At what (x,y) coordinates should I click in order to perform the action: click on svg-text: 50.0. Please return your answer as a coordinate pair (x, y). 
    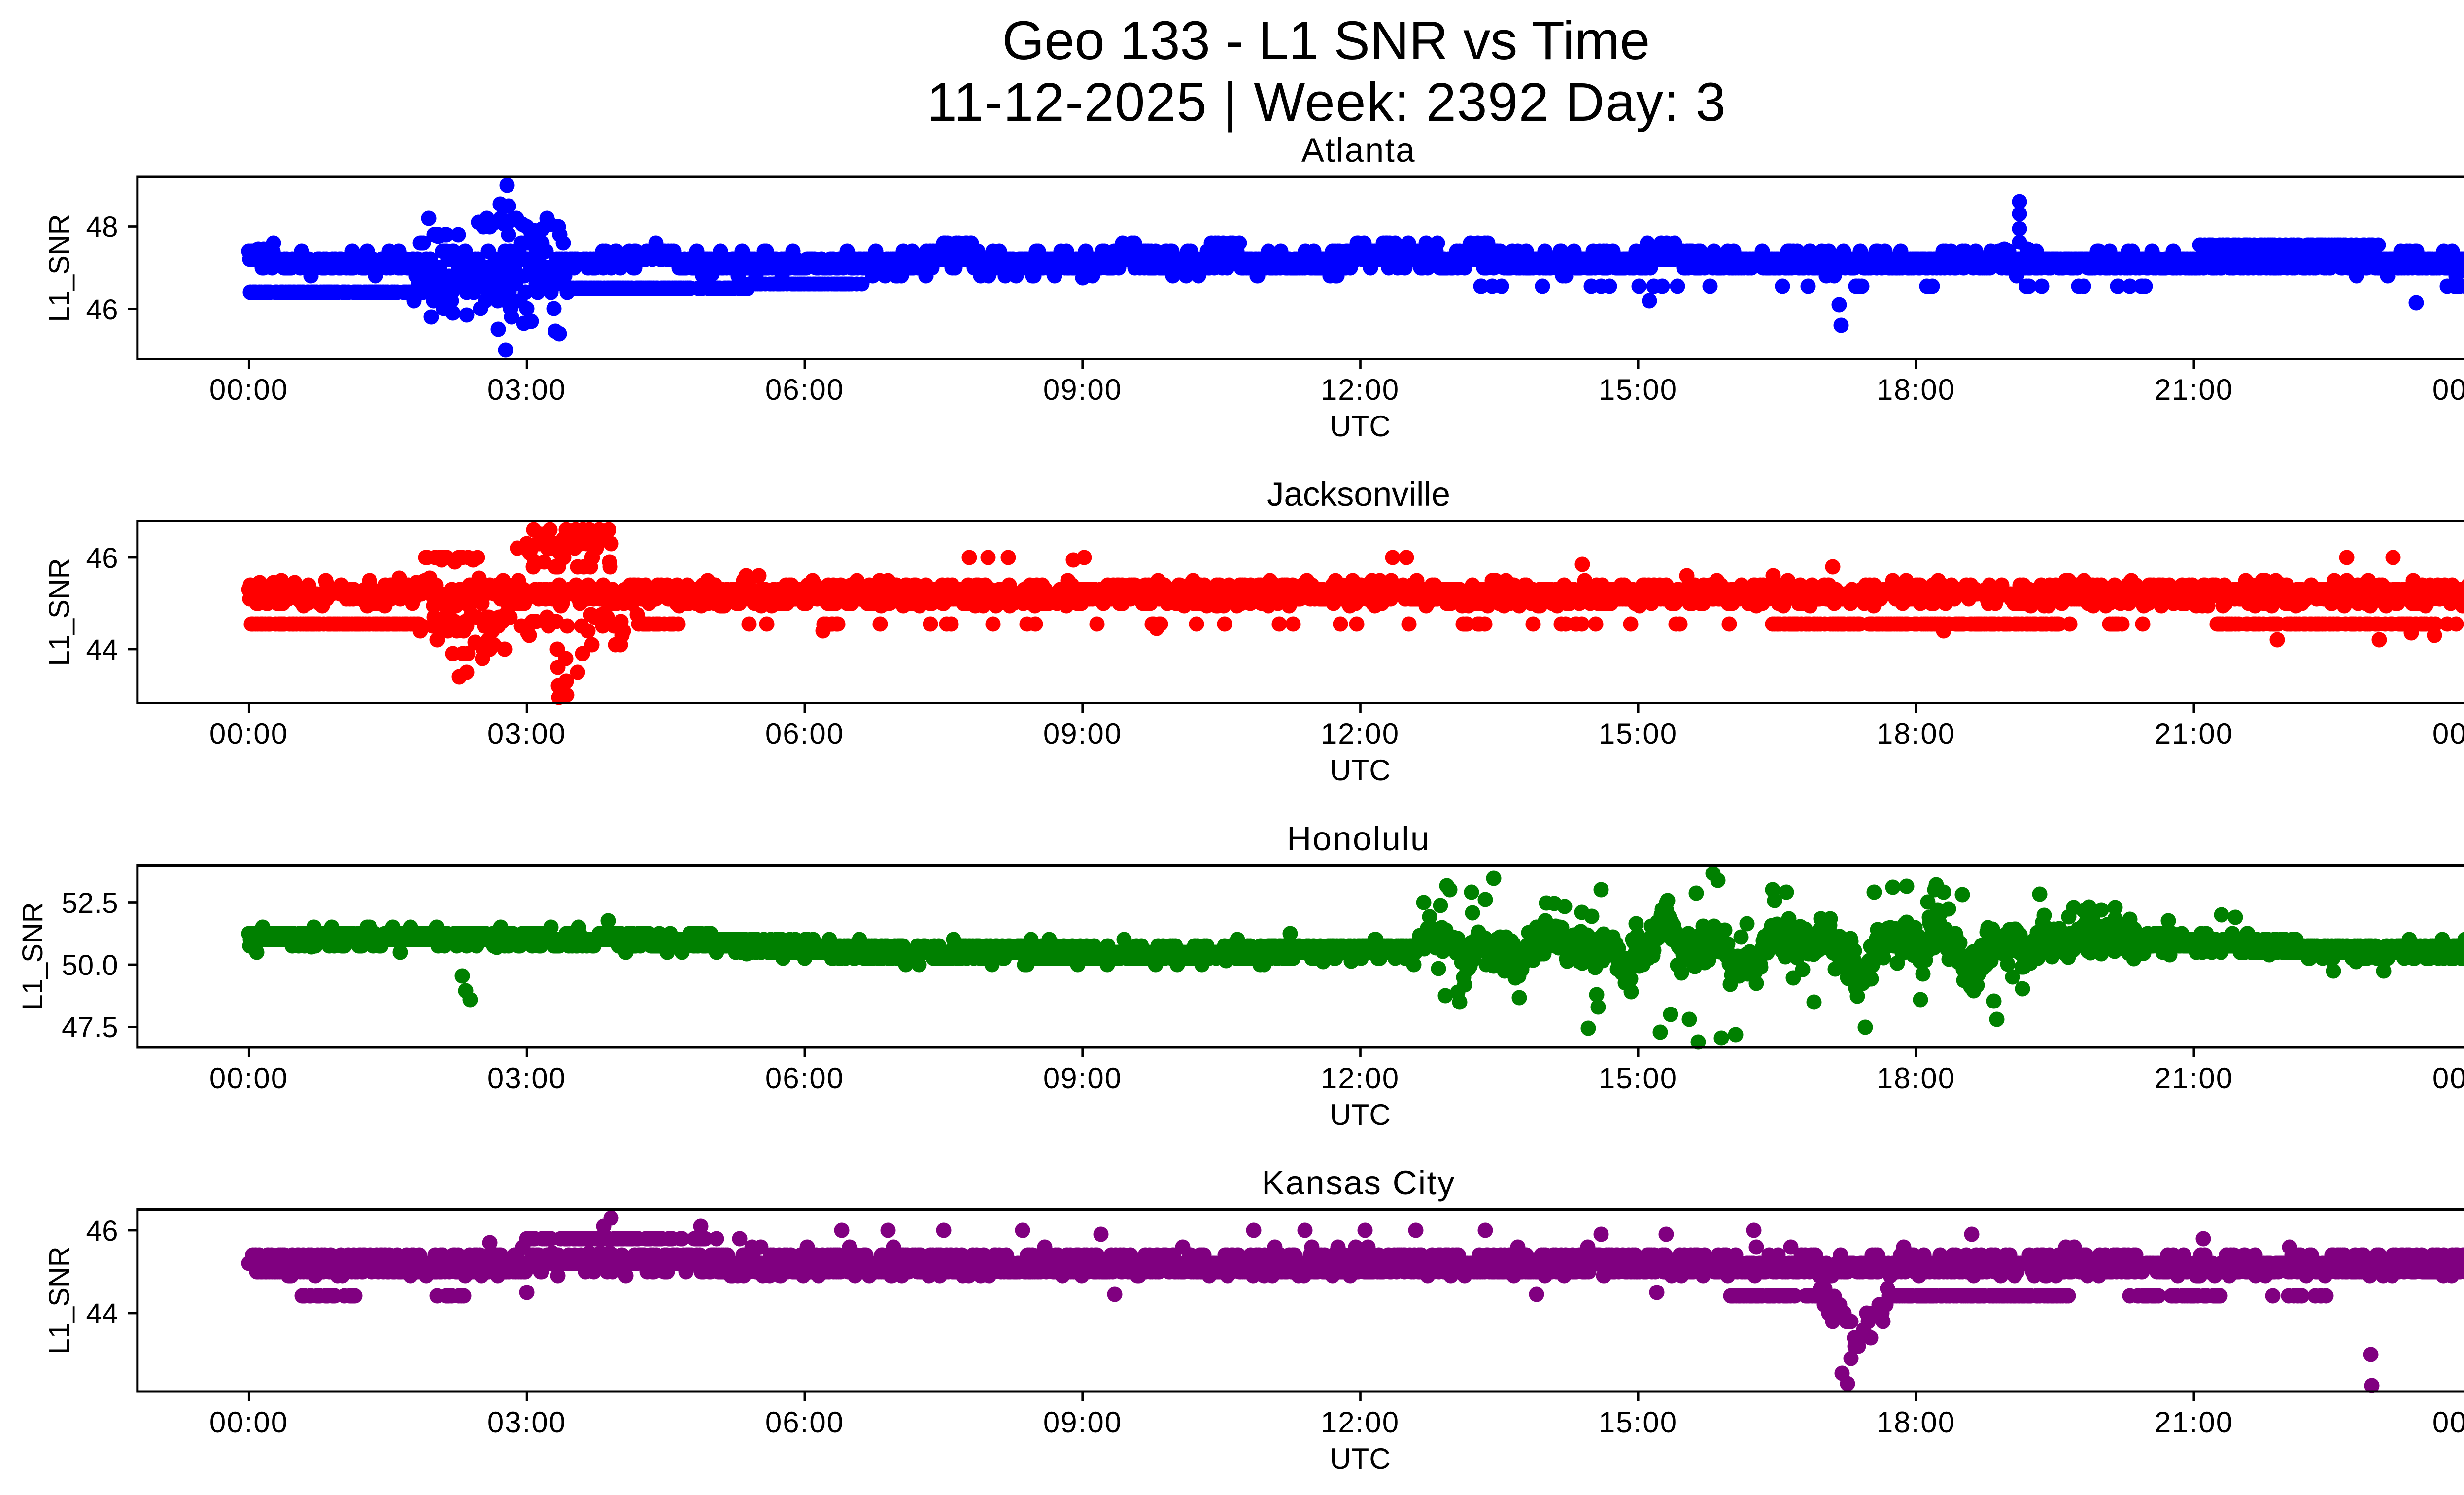
    Looking at the image, I should click on (90, 965).